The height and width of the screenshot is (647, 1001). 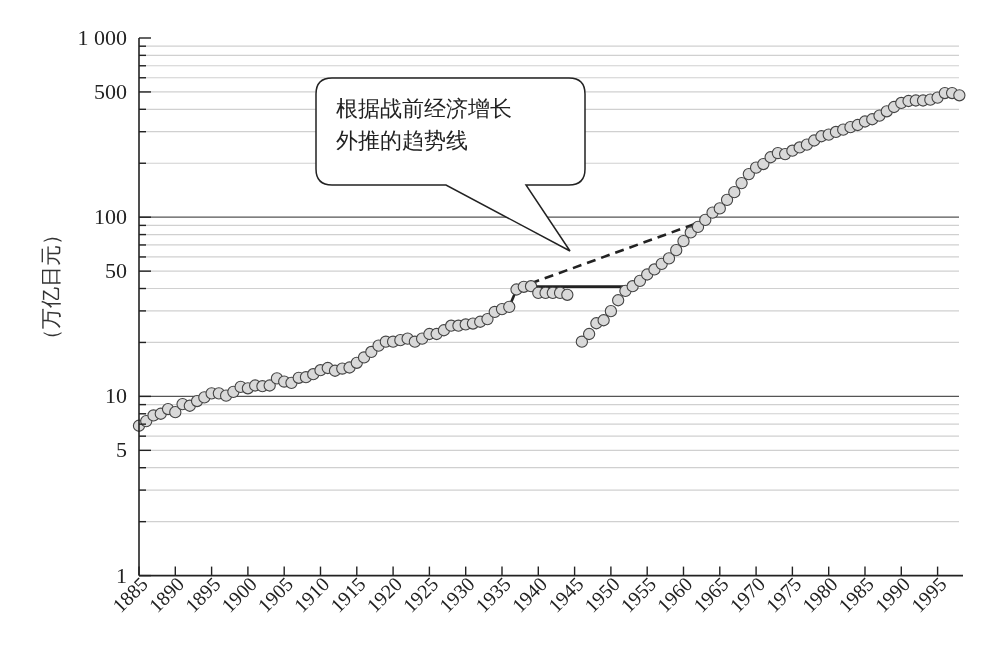 I want to click on y-tick-label: 100, so click(x=110, y=217).